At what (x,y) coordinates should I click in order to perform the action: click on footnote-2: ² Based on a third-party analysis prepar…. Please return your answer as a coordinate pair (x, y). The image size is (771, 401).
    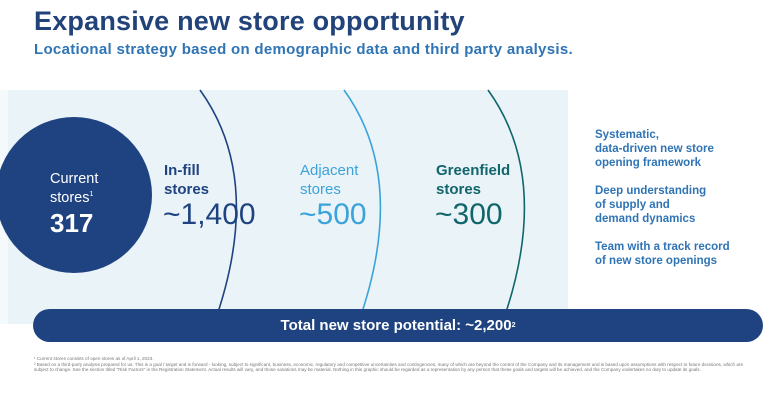
    Looking at the image, I should click on (389, 367).